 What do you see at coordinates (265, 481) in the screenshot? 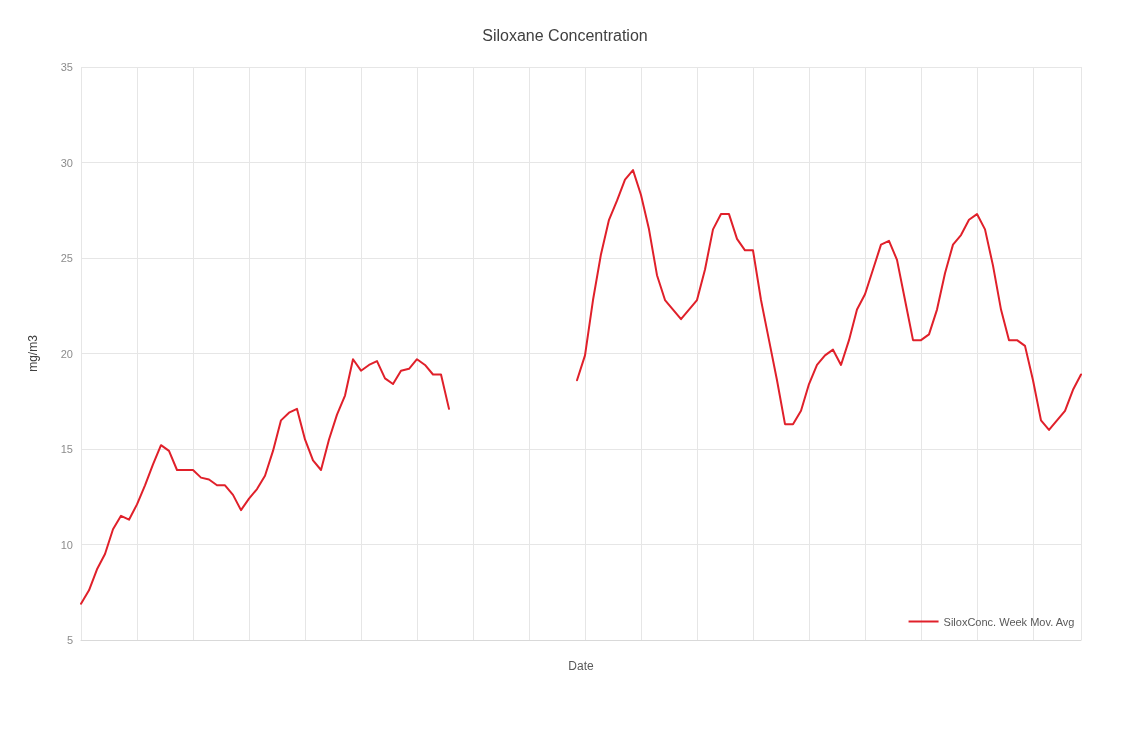
I see `line-series` at bounding box center [265, 481].